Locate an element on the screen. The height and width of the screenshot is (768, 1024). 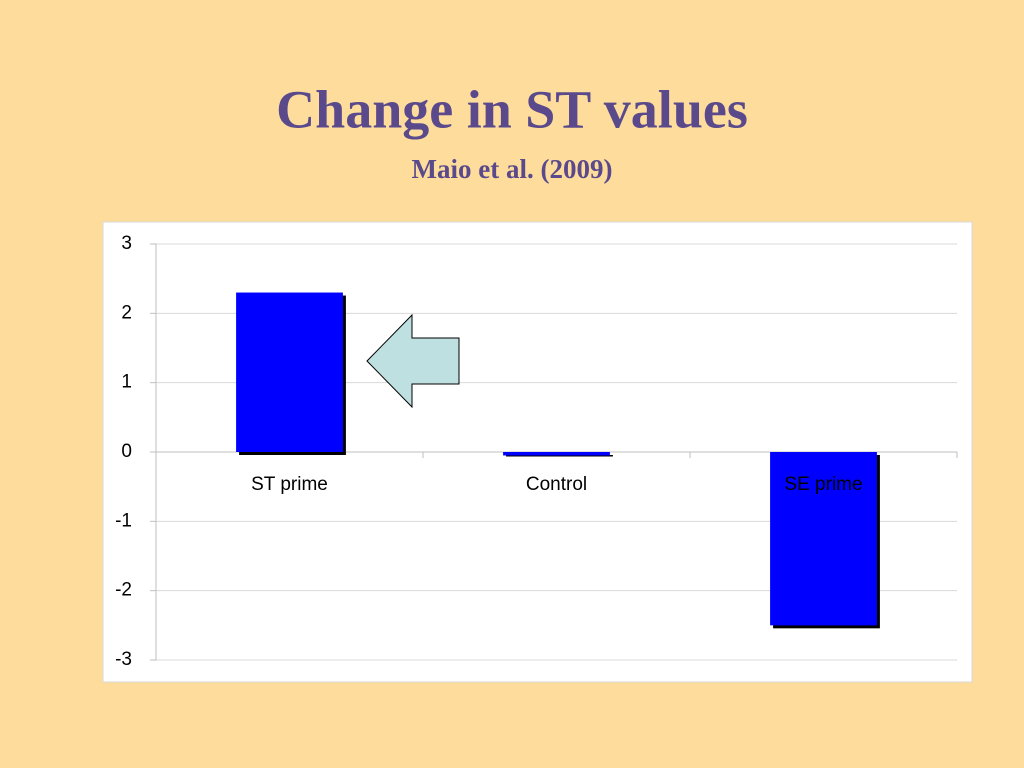
y-tick-label: -1 is located at coordinates (123, 520).